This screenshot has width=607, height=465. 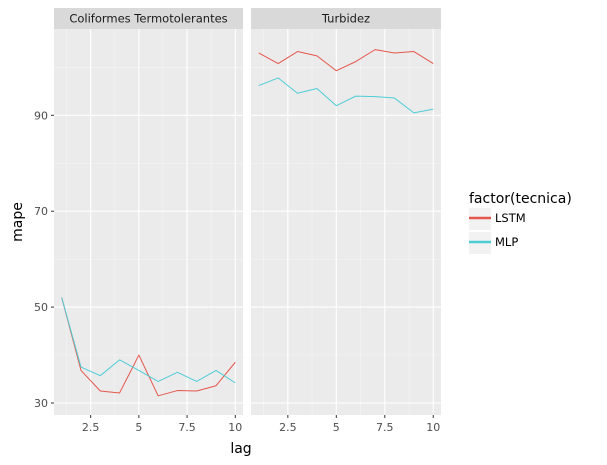 I want to click on facet-strip-label: Turbidez, so click(x=345, y=19).